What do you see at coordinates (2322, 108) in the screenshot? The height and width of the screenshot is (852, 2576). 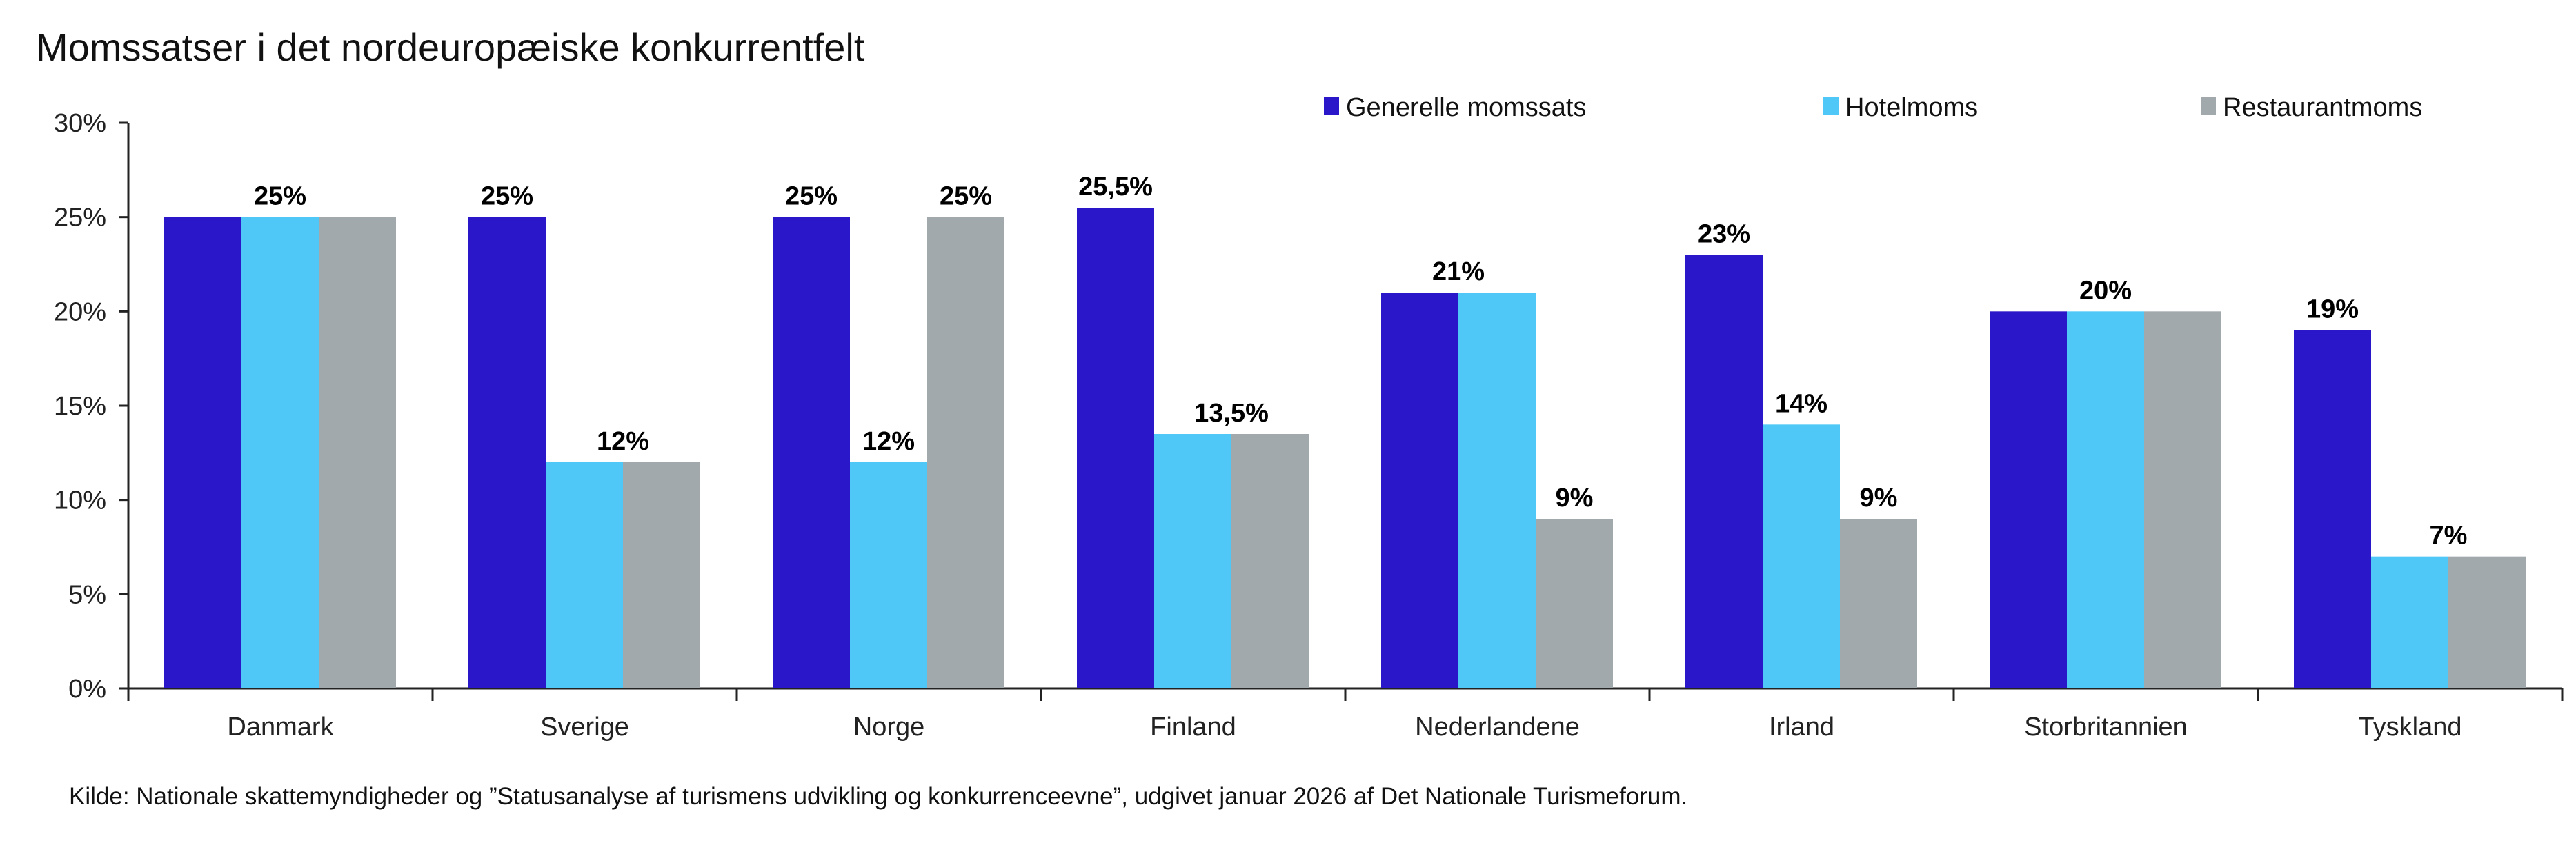 I see `legend-label: Restaurantmoms` at bounding box center [2322, 108].